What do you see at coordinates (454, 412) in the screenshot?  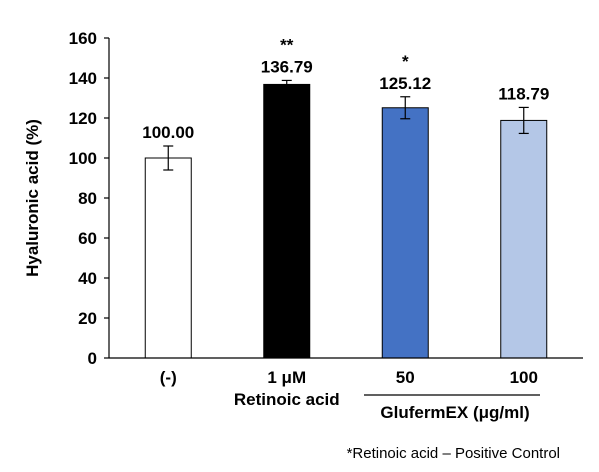 I see `group-label: GlufermEX (μg/ml)` at bounding box center [454, 412].